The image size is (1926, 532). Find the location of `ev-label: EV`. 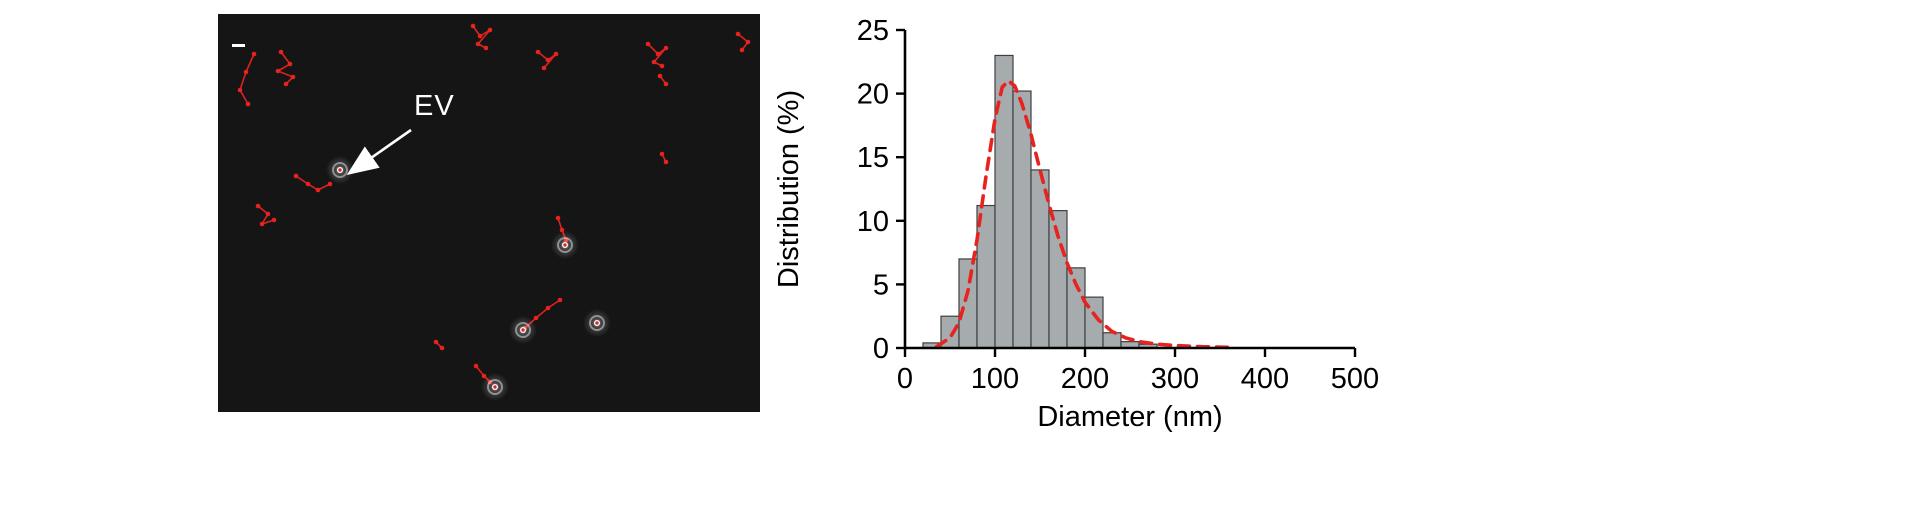

ev-label: EV is located at coordinates (434, 106).